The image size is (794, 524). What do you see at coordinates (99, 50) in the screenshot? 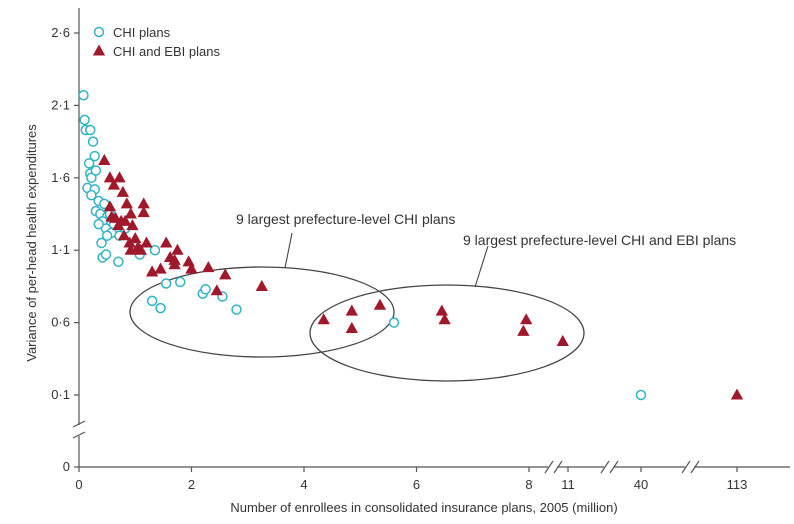
I see `legend-chi-ebi-plans-marker` at bounding box center [99, 50].